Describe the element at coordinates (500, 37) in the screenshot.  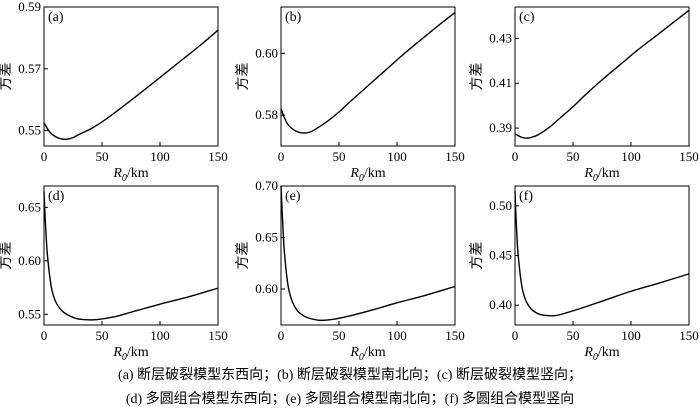
I see `y-tick-label: 0.43` at that location.